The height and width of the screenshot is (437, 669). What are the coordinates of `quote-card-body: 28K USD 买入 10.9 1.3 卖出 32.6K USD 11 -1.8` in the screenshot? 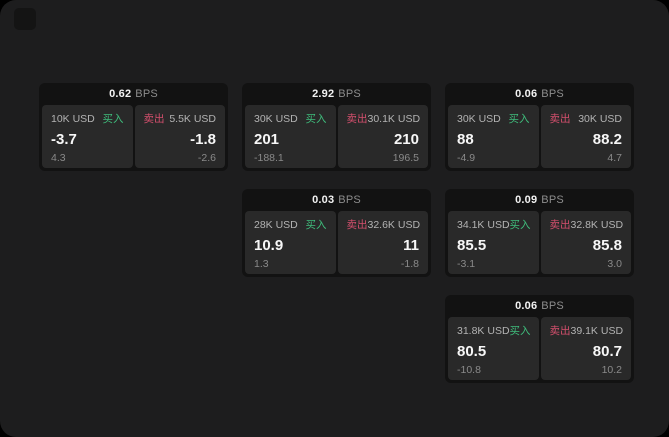 It's located at (336, 242).